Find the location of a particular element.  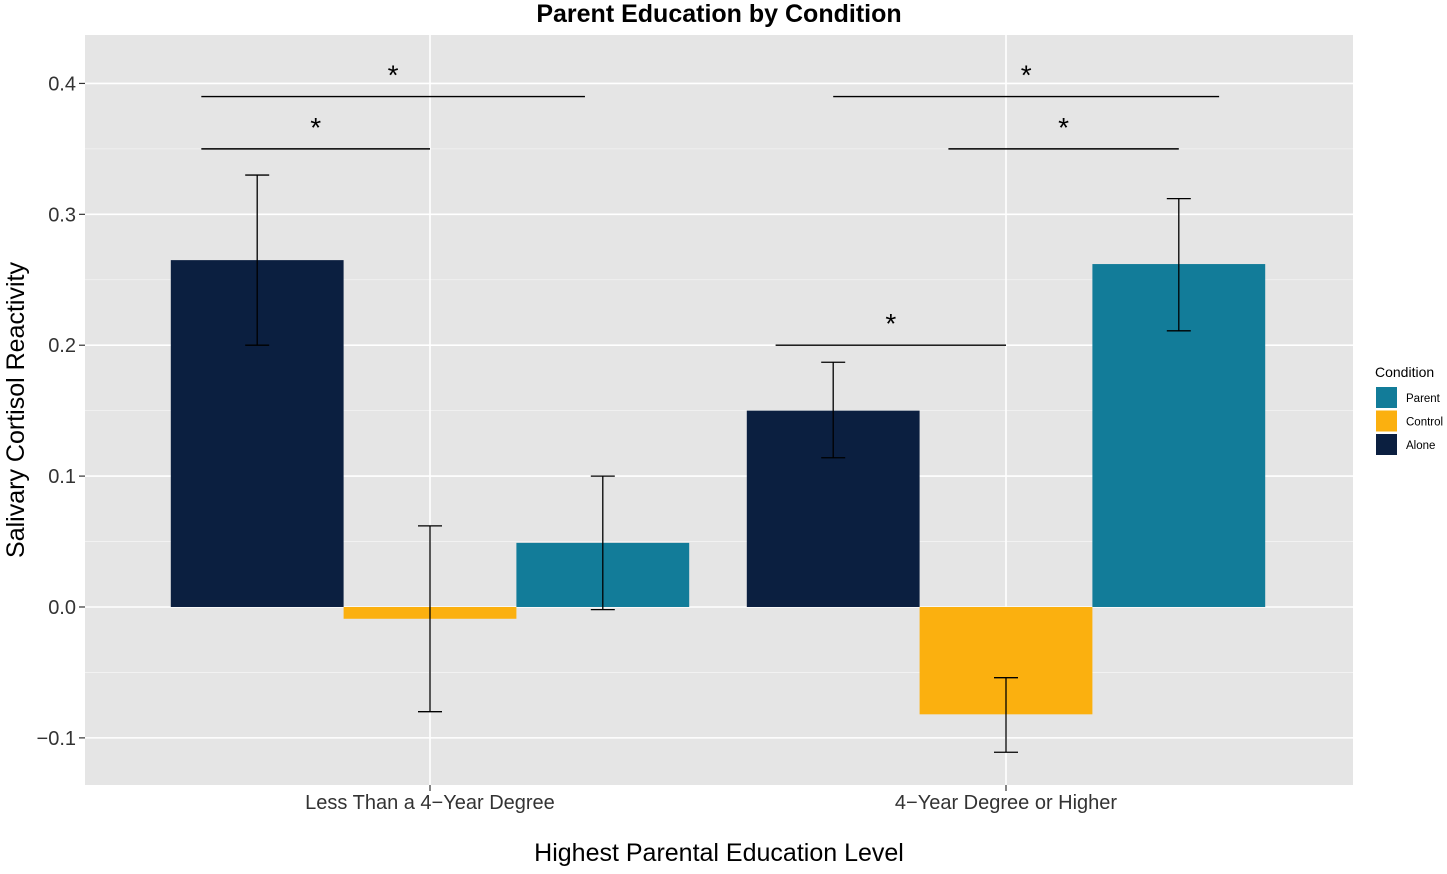

y-tick-label: 0.0 is located at coordinates (62, 608).